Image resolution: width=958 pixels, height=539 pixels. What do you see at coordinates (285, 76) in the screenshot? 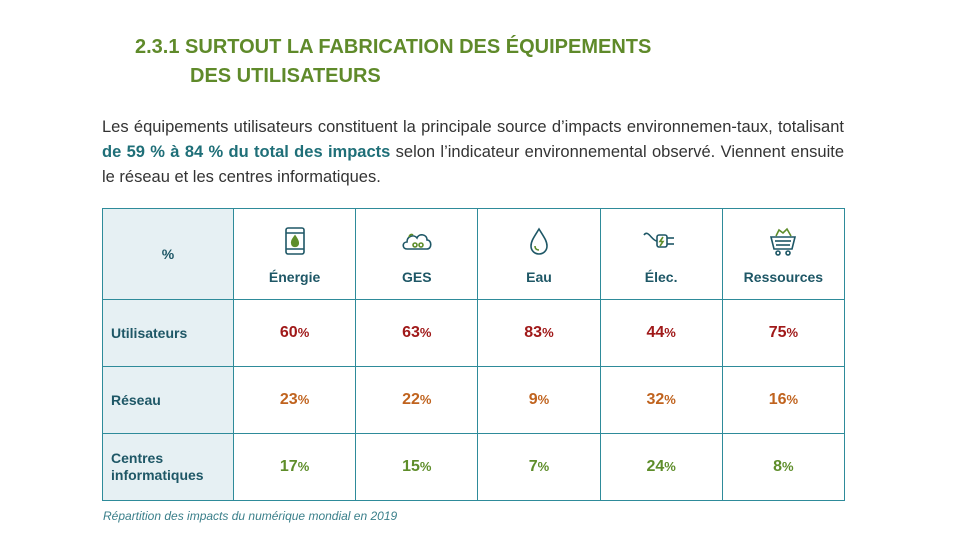
I see `section-title-line2: DES UTILISATEURS` at bounding box center [285, 76].